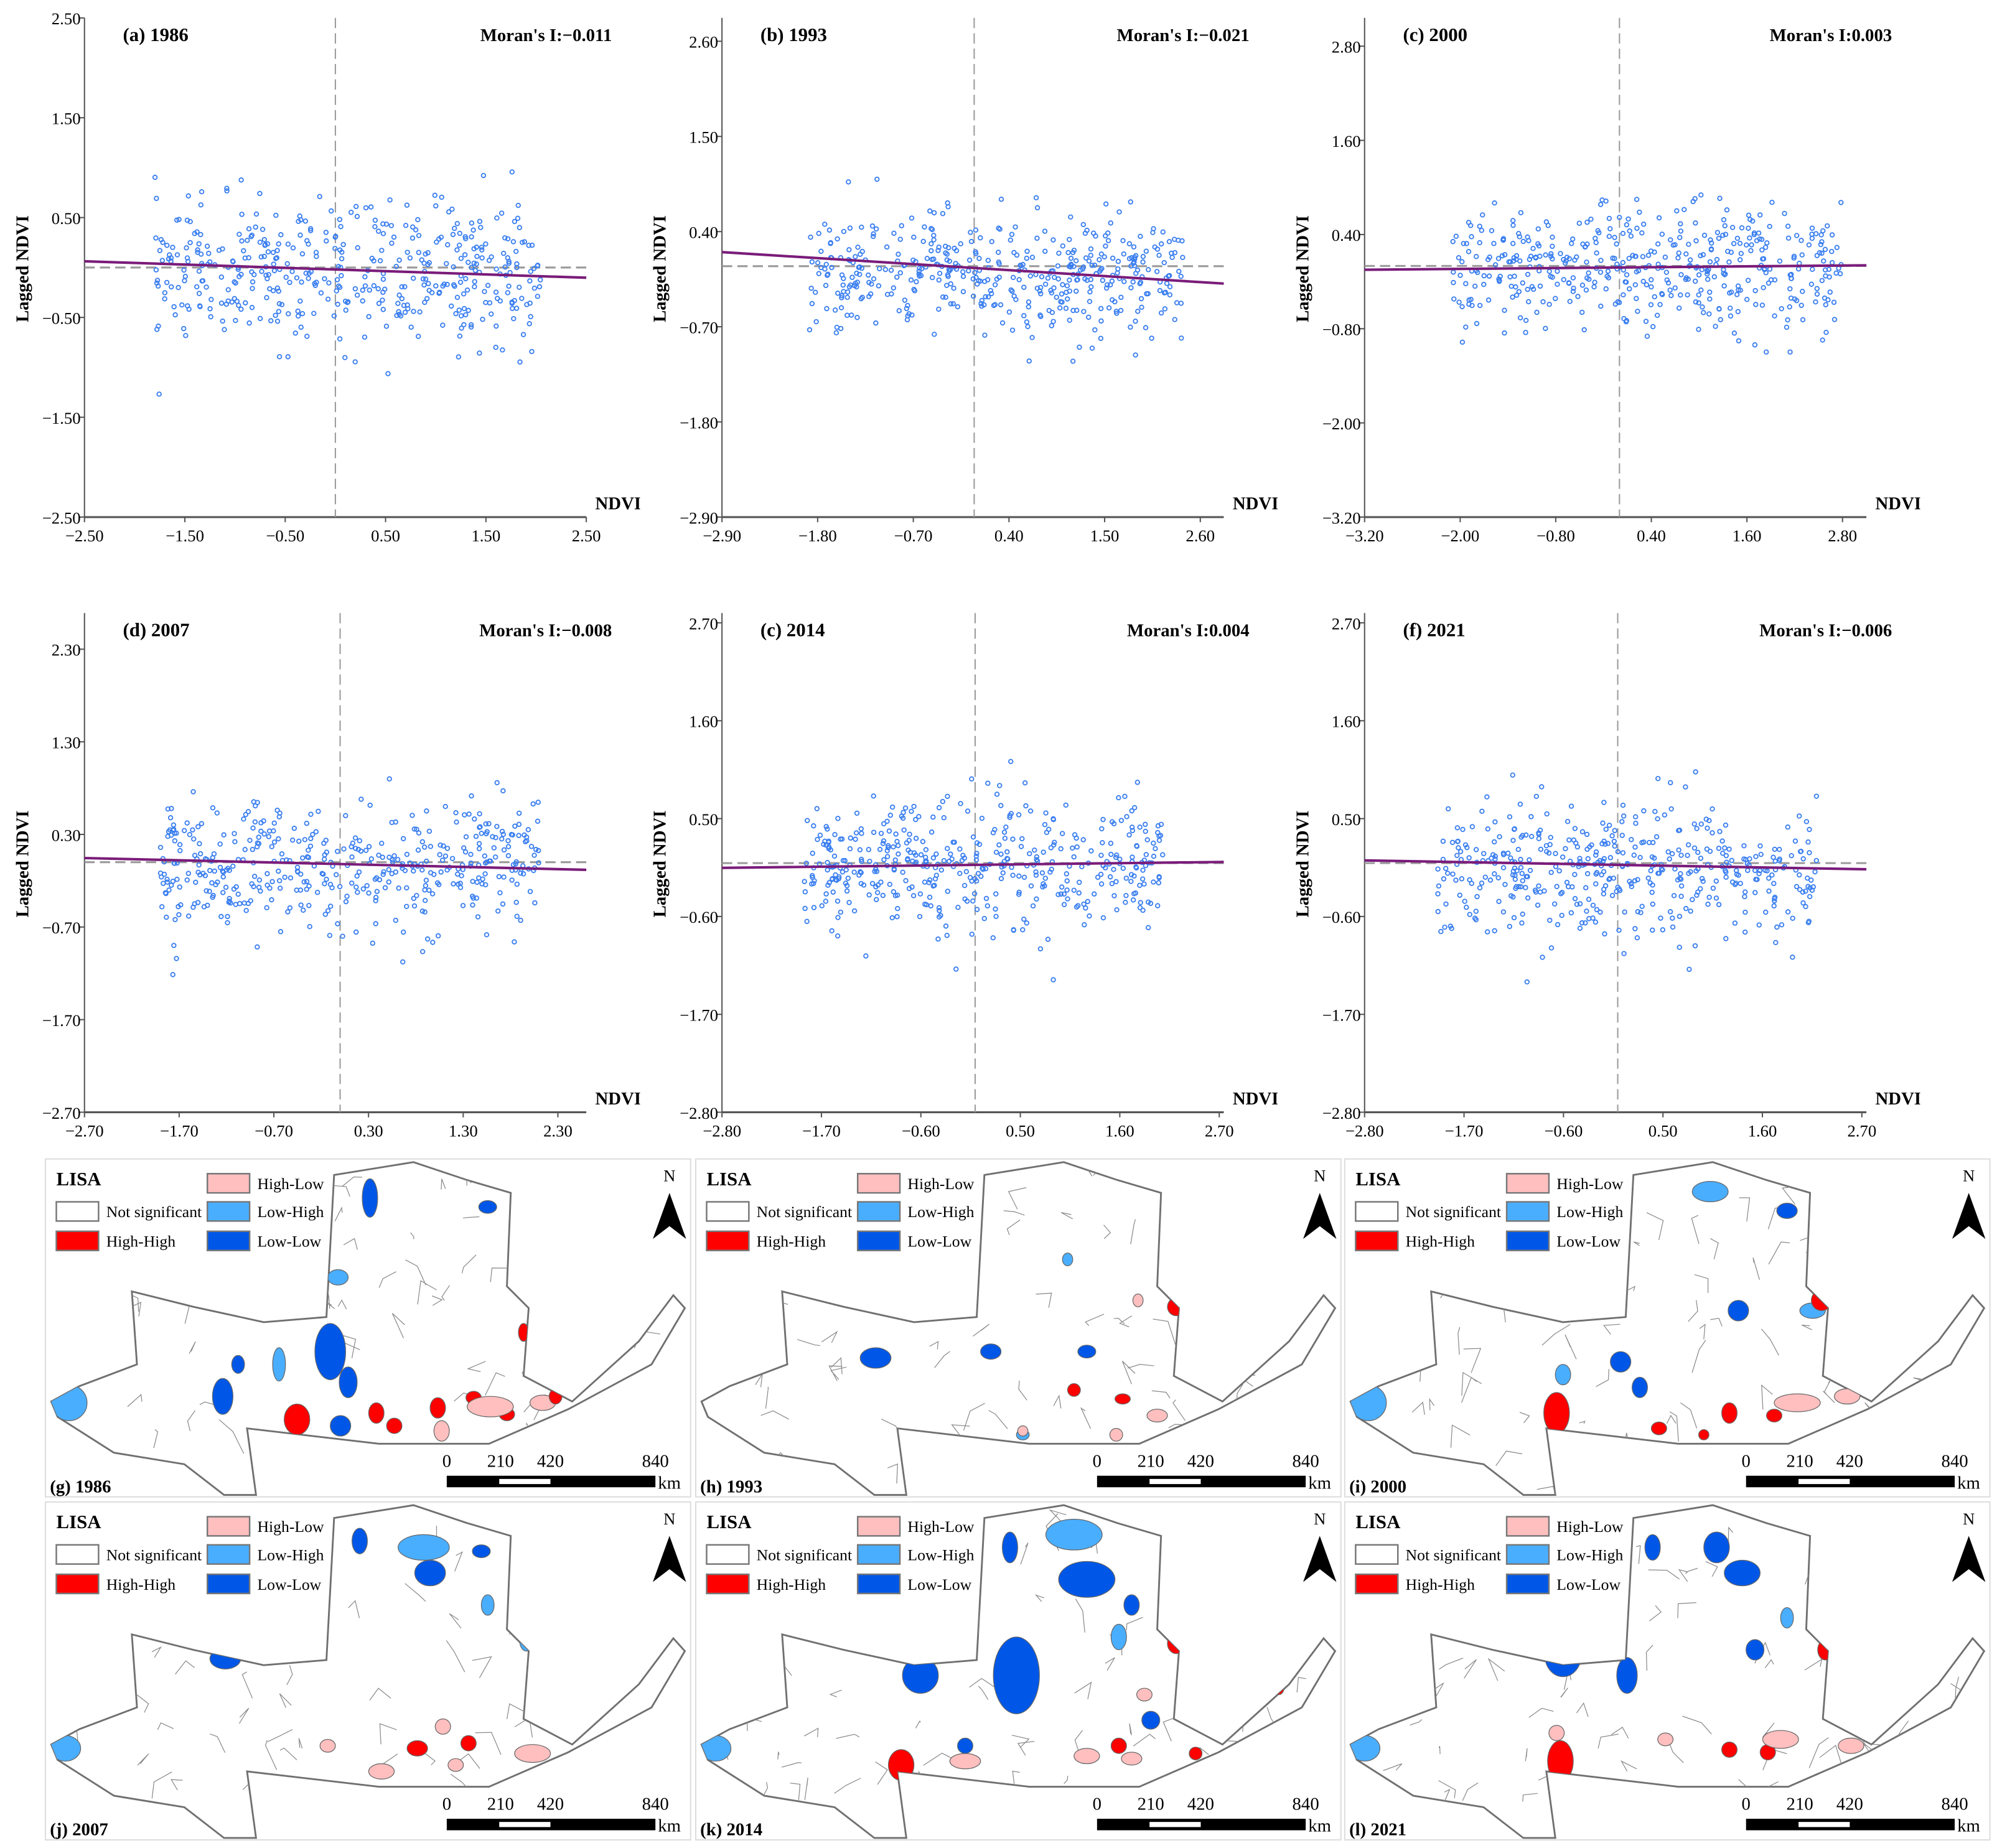 This screenshot has height=1848, width=1997. I want to click on cluster-ll-region, so click(965, 1746).